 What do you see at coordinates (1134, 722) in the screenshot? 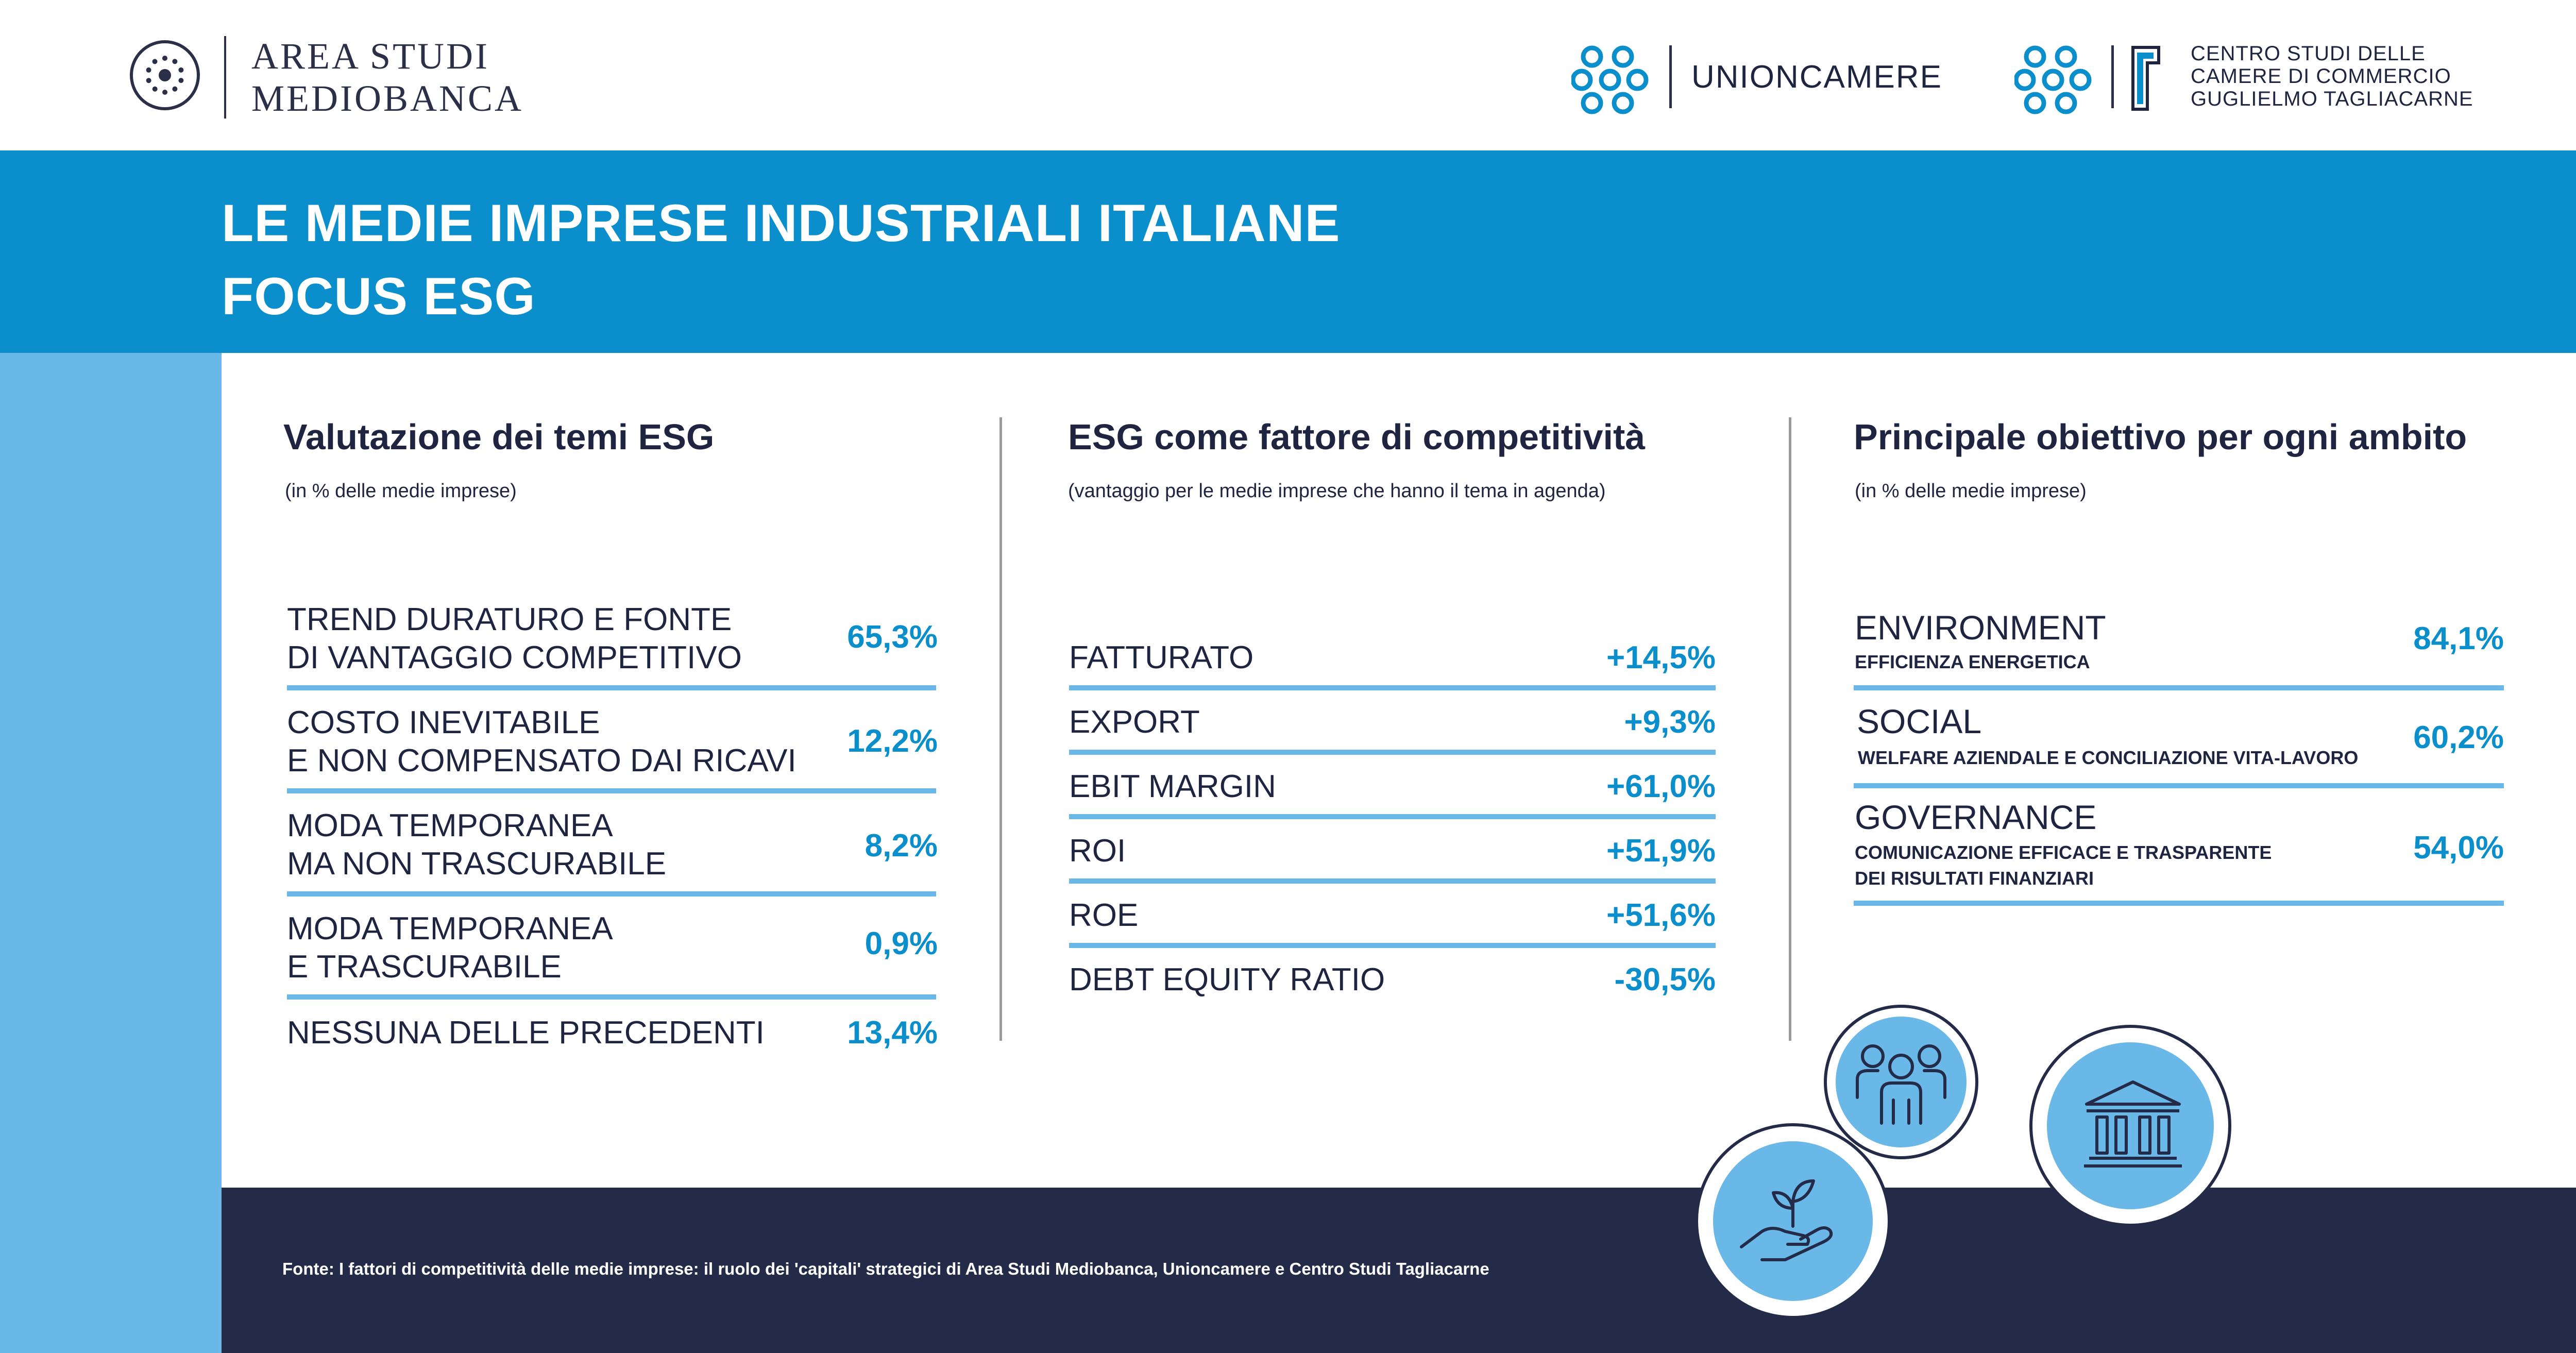
I see `col2-row-label: EXPORT` at bounding box center [1134, 722].